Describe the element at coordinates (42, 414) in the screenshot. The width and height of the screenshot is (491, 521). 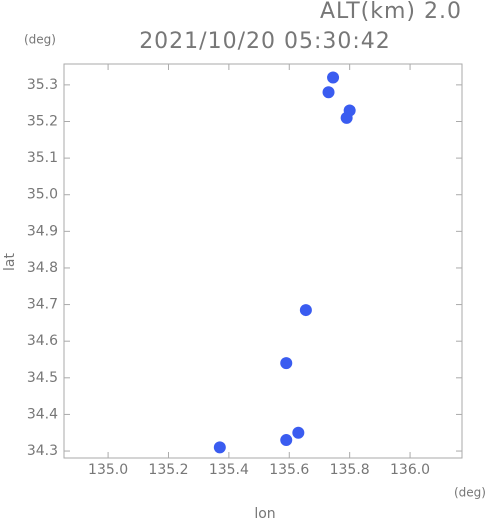
I see `y-tick-label: 34.4` at that location.